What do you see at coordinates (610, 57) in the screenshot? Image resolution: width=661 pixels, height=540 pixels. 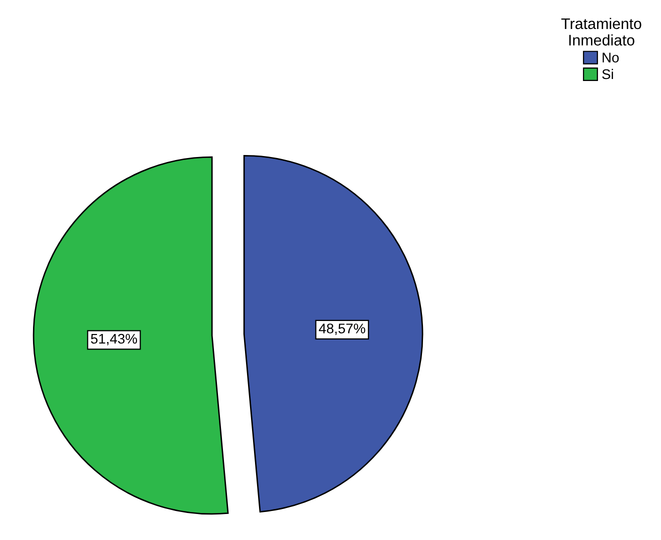 I see `legend-label: No` at bounding box center [610, 57].